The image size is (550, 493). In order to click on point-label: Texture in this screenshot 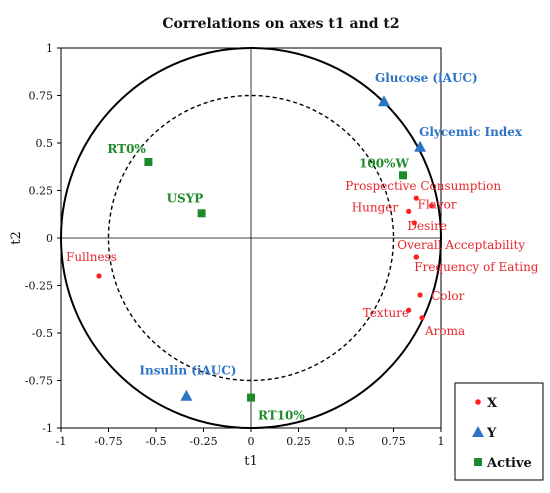, I will do `click(386, 313)`.